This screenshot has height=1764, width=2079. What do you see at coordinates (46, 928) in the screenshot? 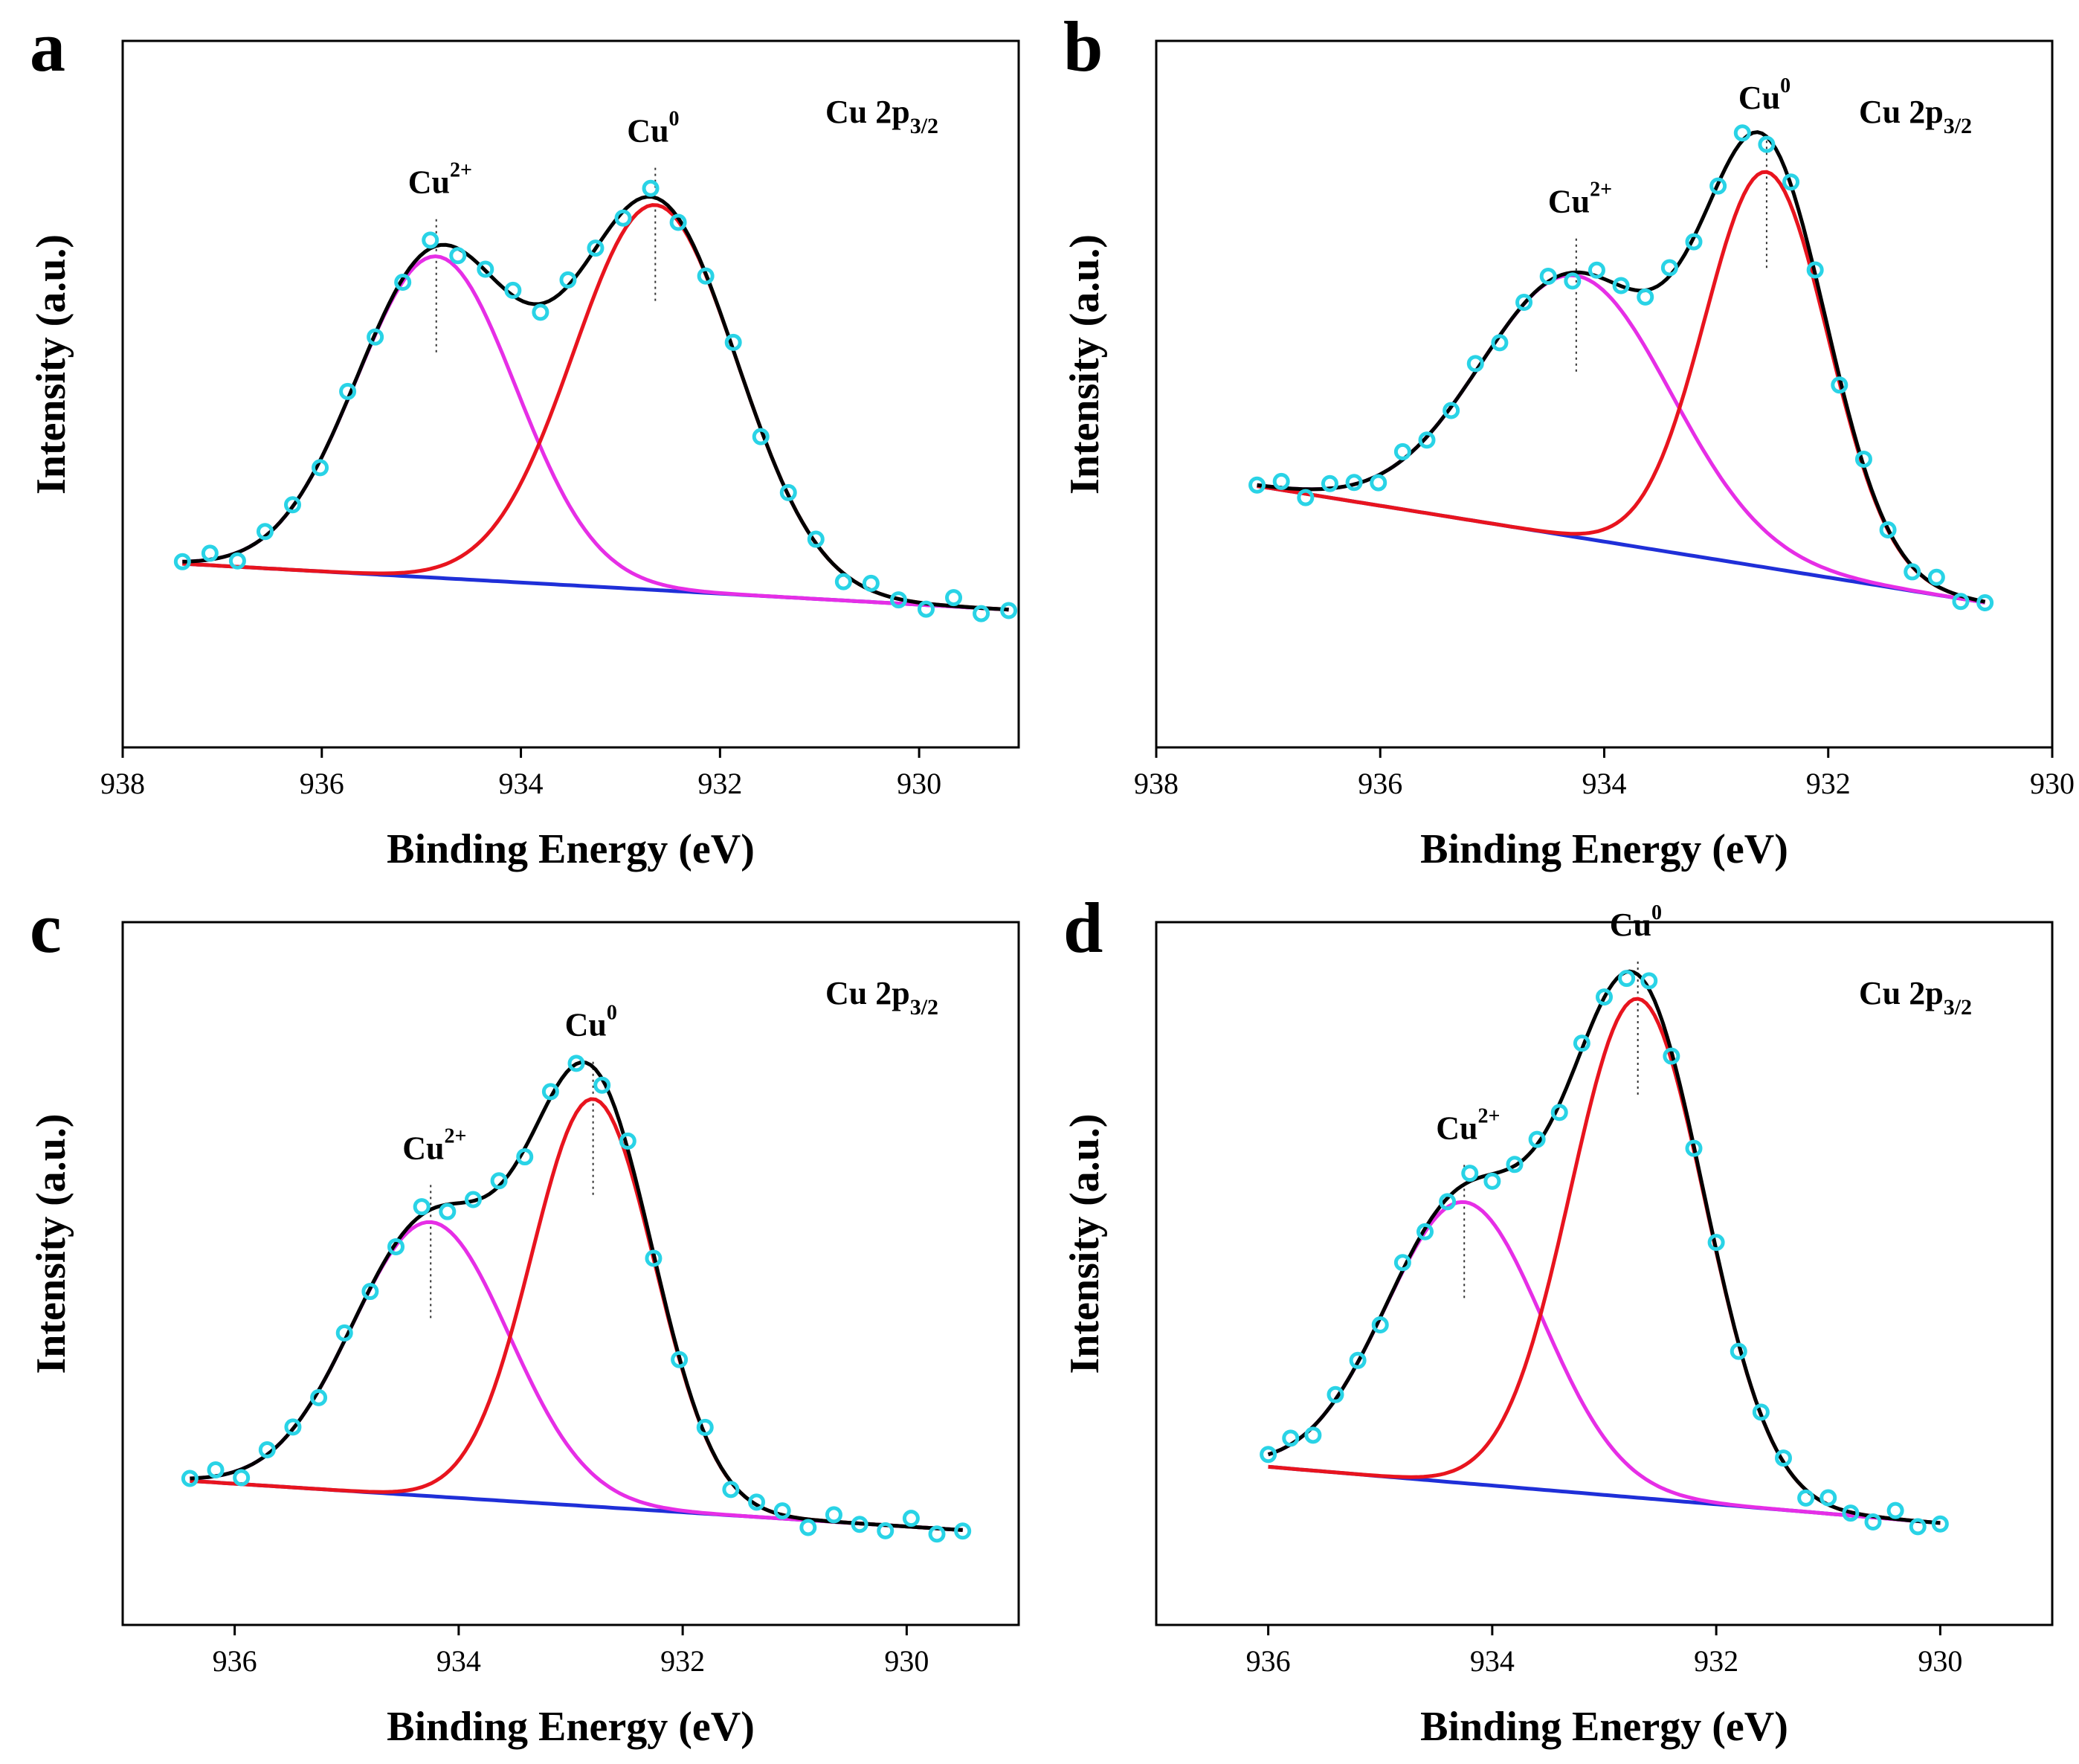
I see `panel-letter: c` at bounding box center [46, 928].